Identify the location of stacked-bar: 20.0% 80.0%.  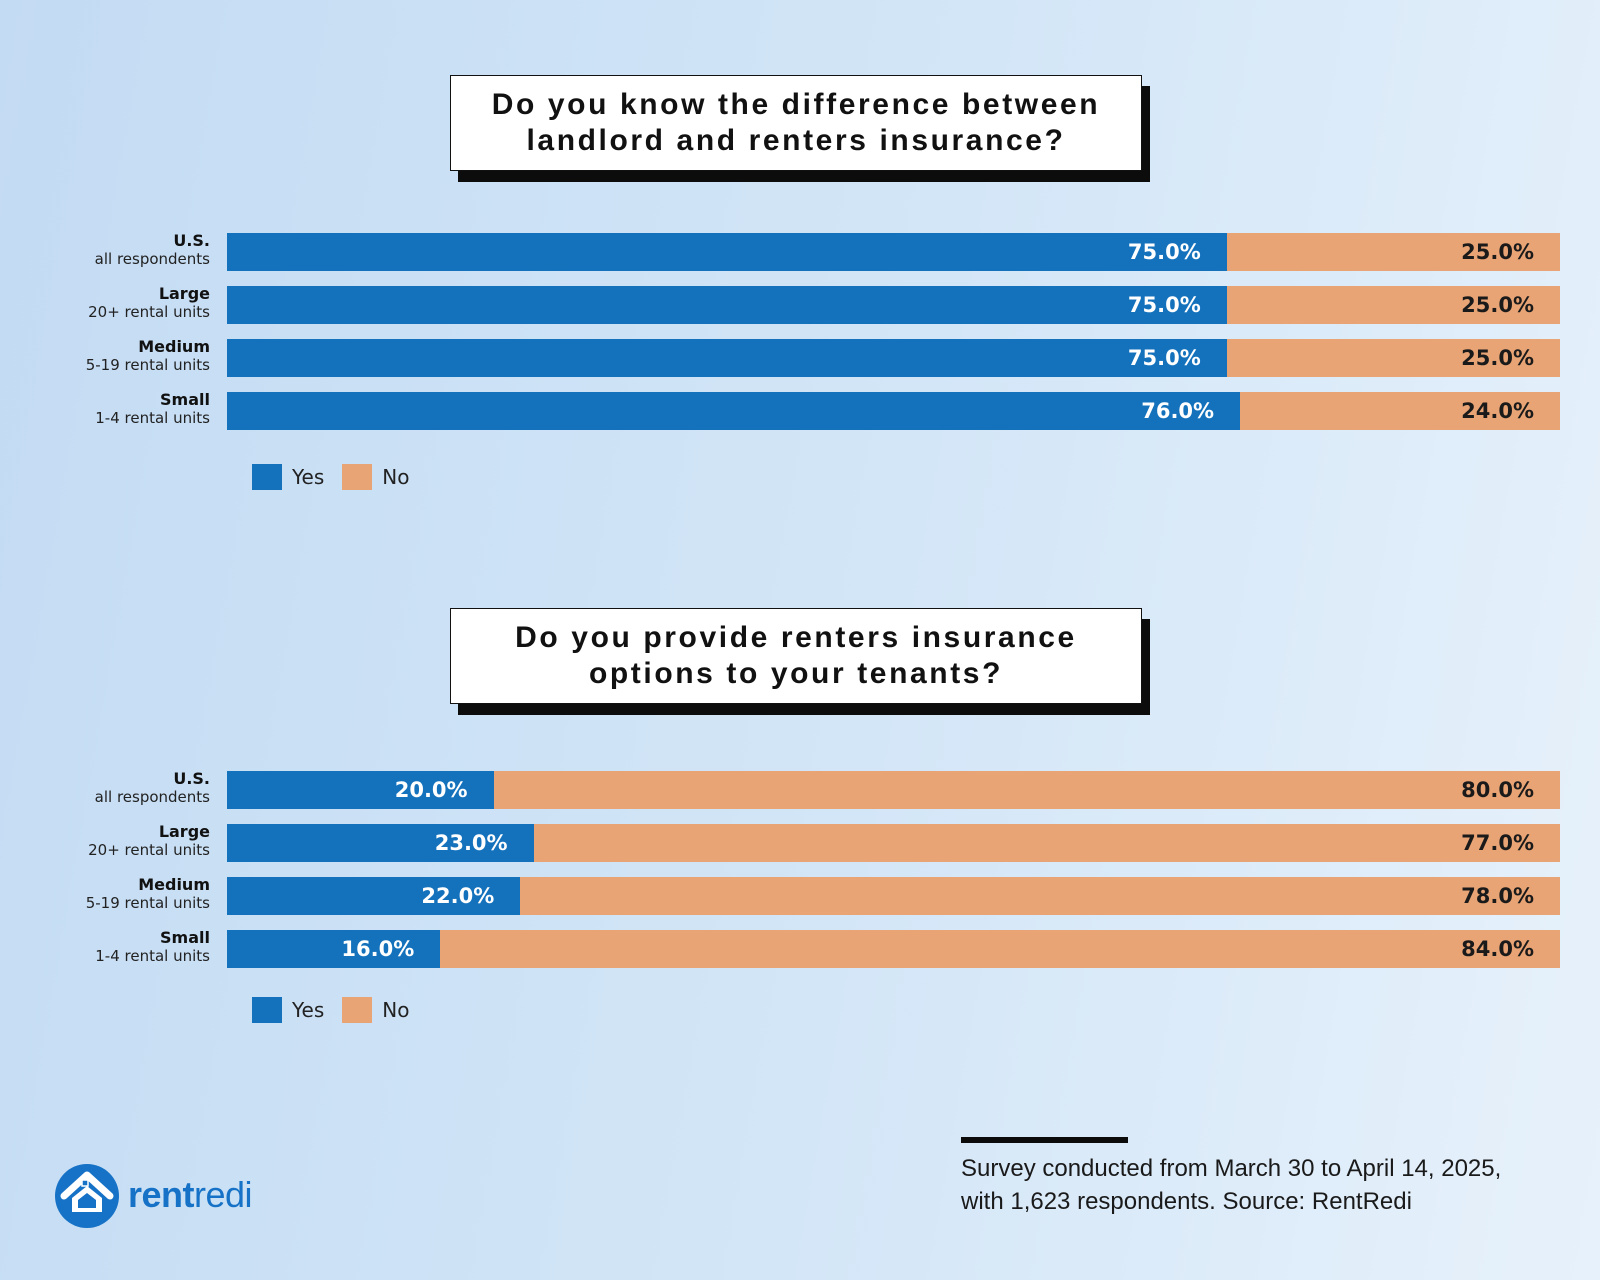
(893, 790).